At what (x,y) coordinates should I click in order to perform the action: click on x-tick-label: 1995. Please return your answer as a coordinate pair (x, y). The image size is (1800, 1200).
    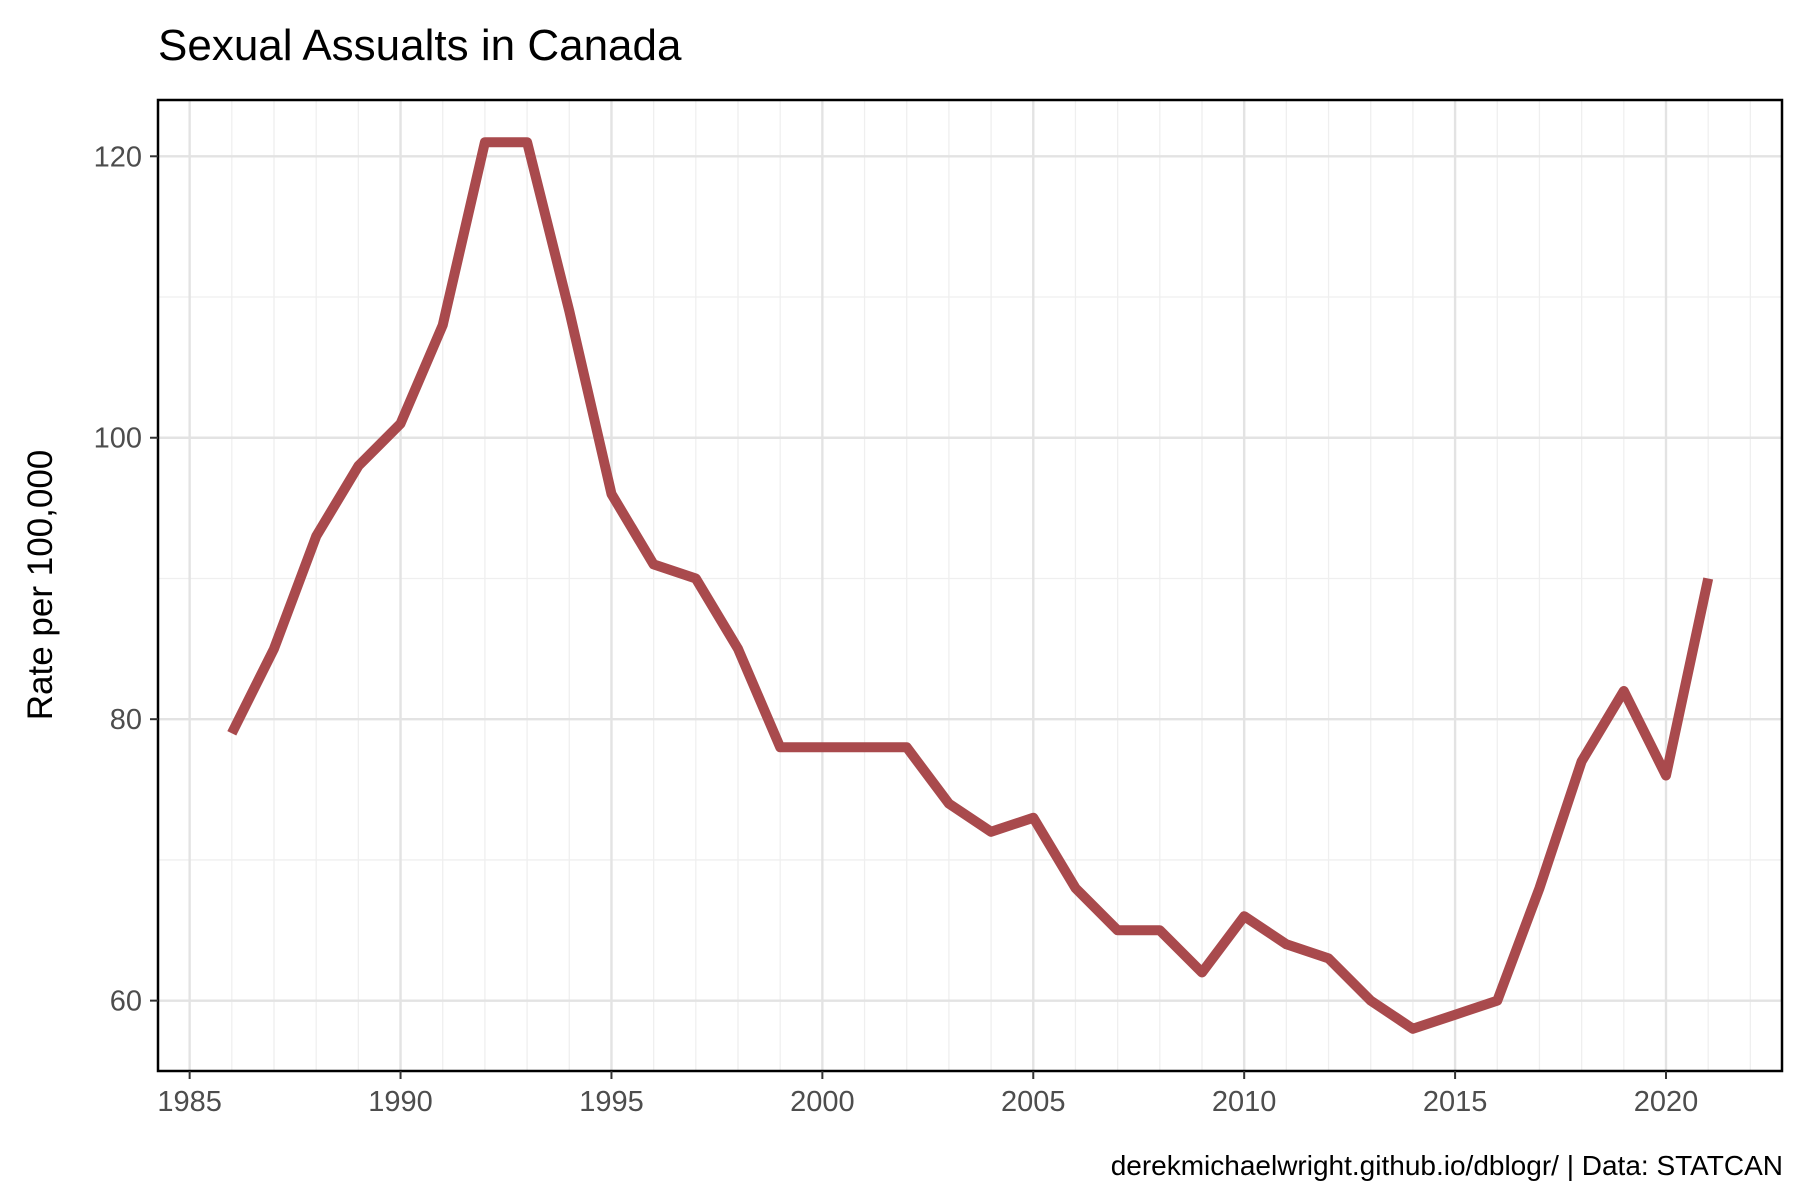
    Looking at the image, I should click on (611, 1102).